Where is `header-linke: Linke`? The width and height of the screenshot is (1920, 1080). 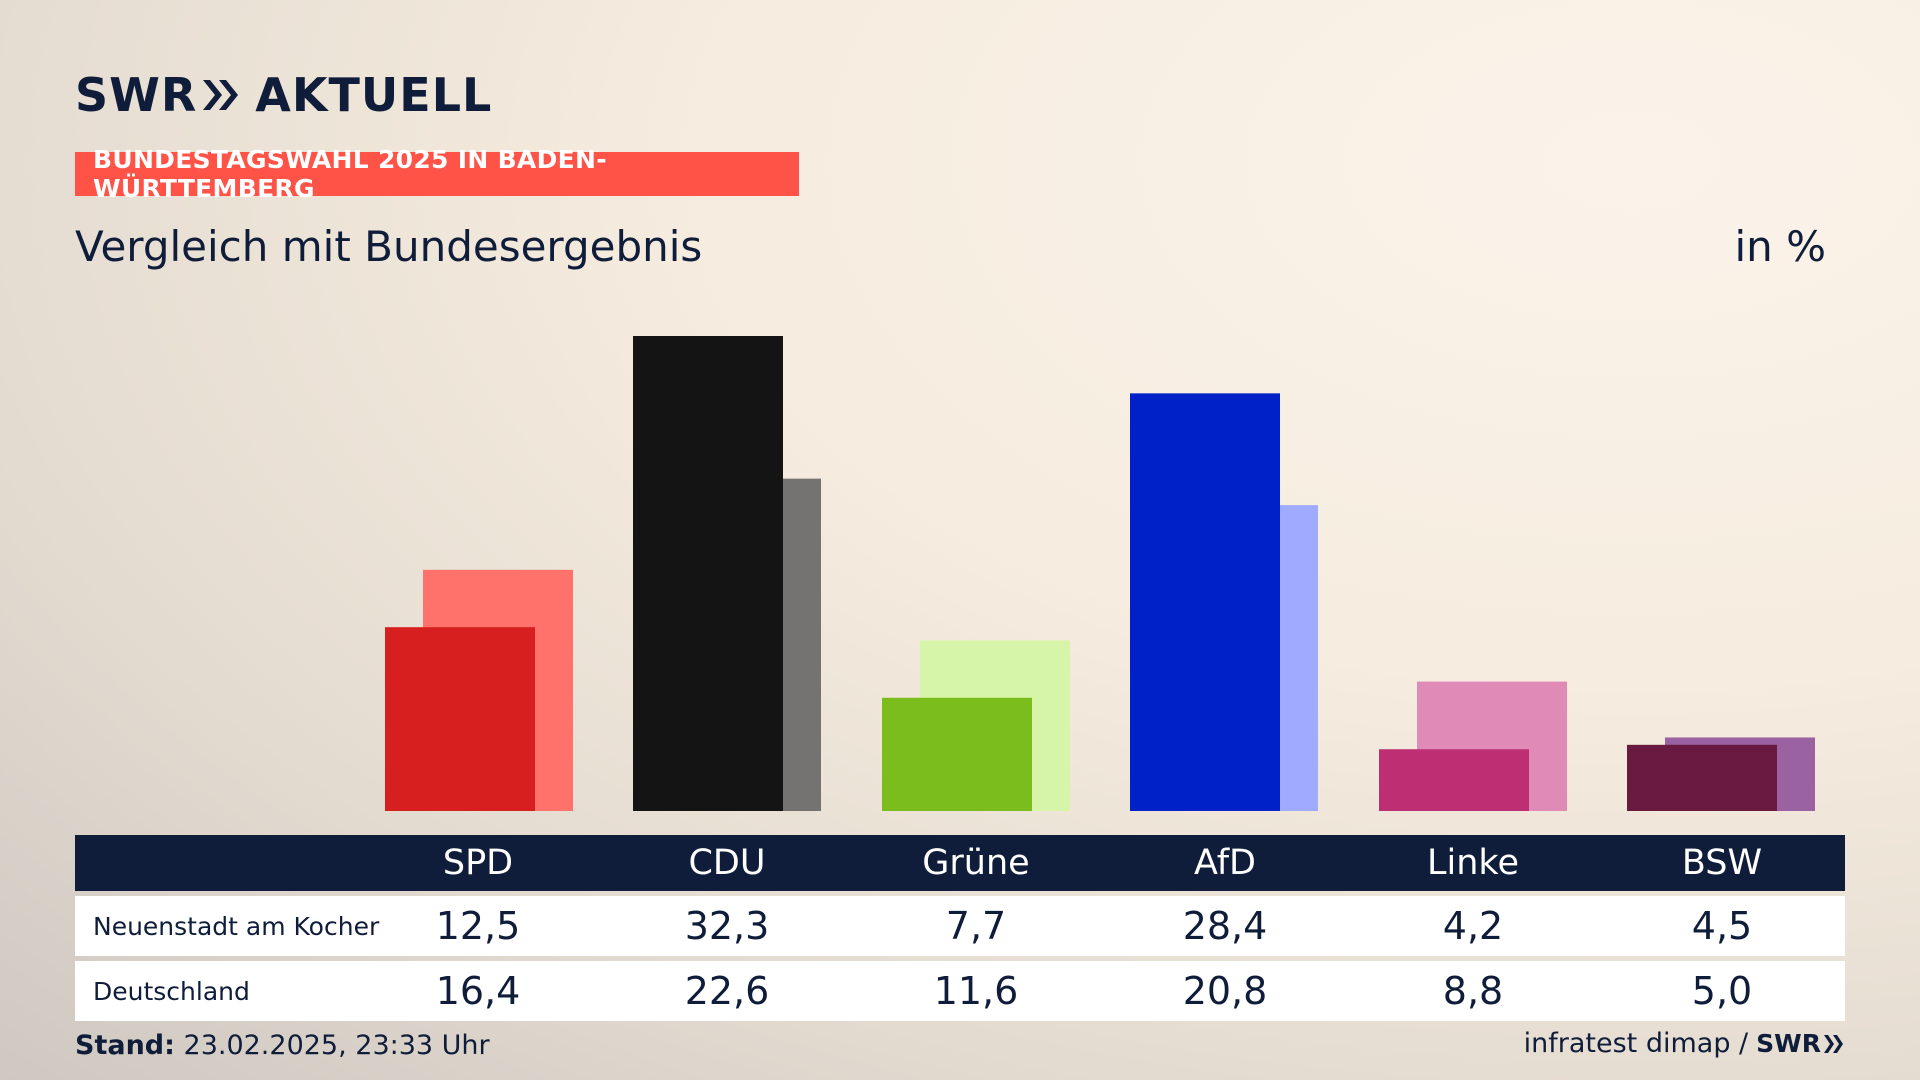
header-linke: Linke is located at coordinates (1473, 863).